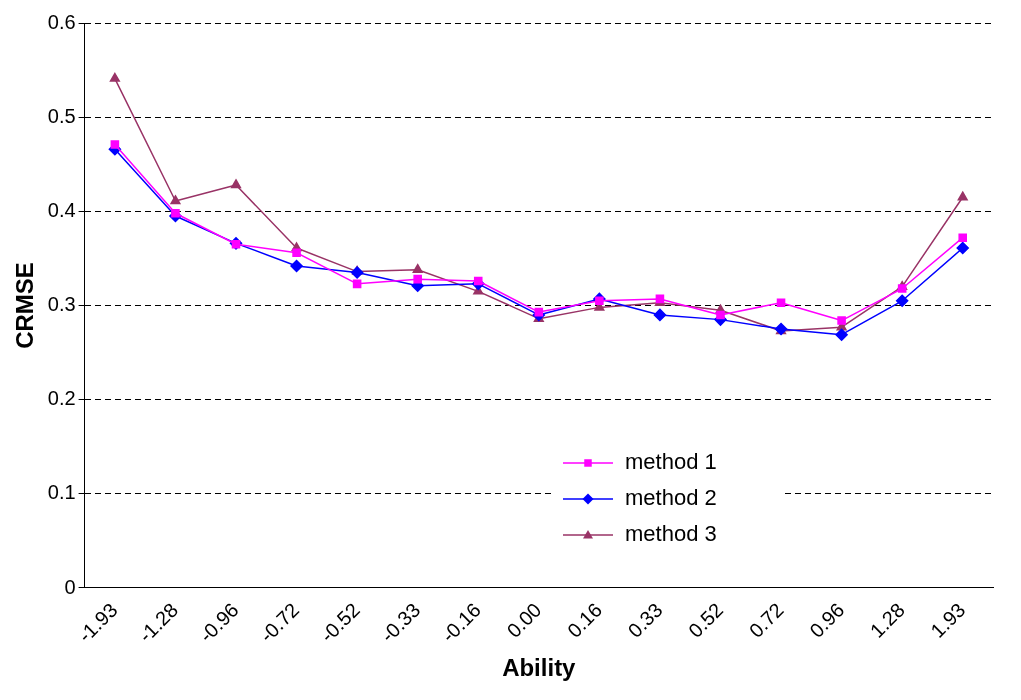  I want to click on y-tick-label: 0.3, so click(61, 304).